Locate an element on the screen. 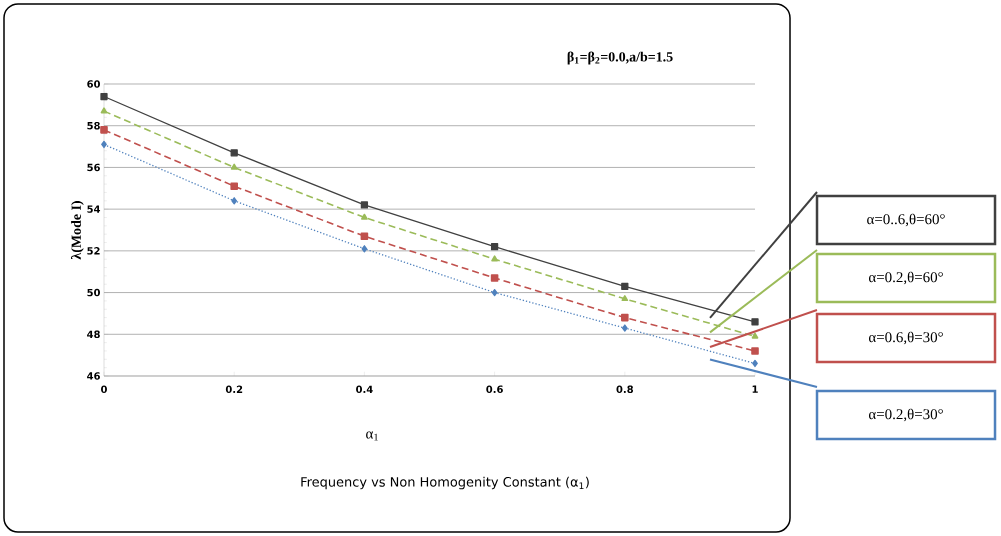 The image size is (1001, 536). text: α=0..6,θ=60° is located at coordinates (906, 220).